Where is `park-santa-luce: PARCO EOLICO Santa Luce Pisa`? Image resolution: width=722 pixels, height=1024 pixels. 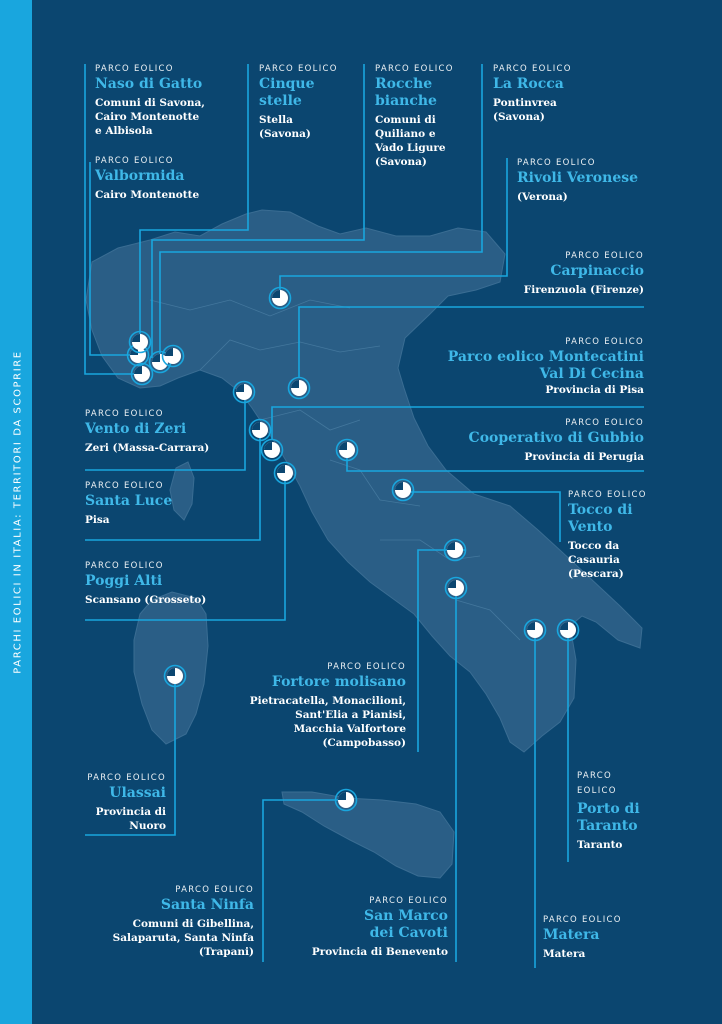
park-santa-luce: PARCO EOLICO Santa Luce Pisa is located at coordinates (165, 504).